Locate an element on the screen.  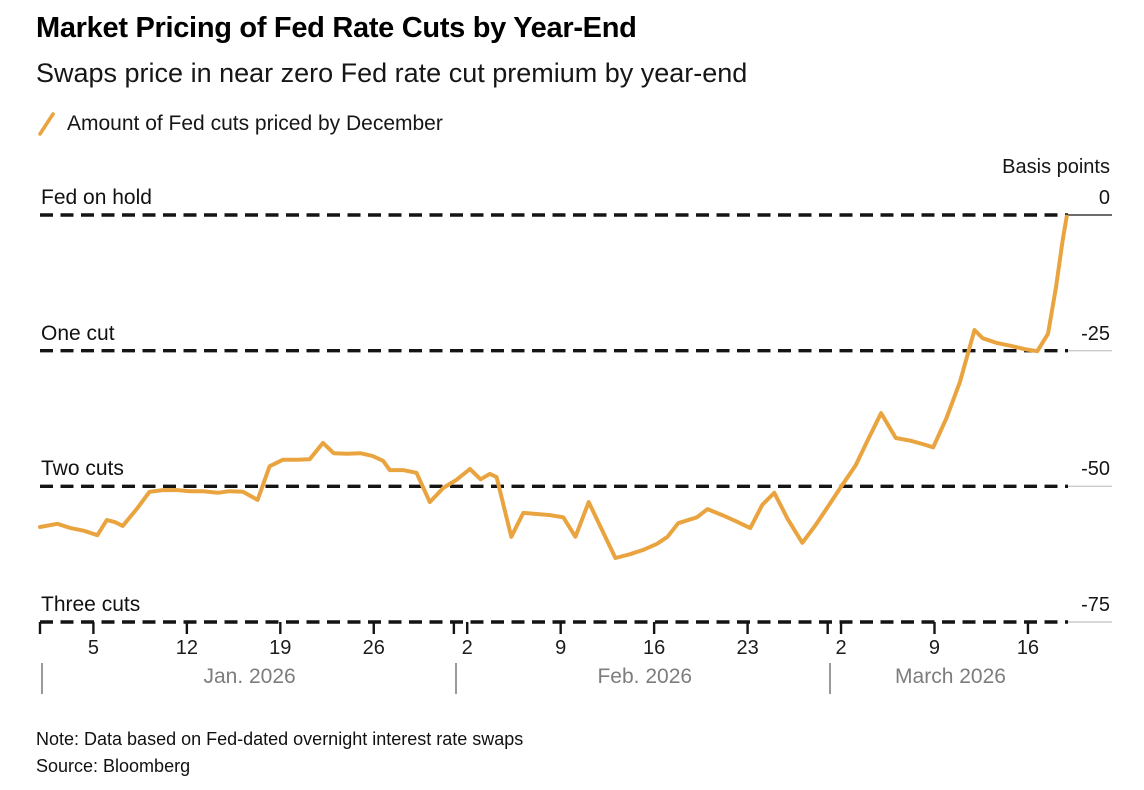
legend-label: Amount of Fed cuts priced by December is located at coordinates (255, 123).